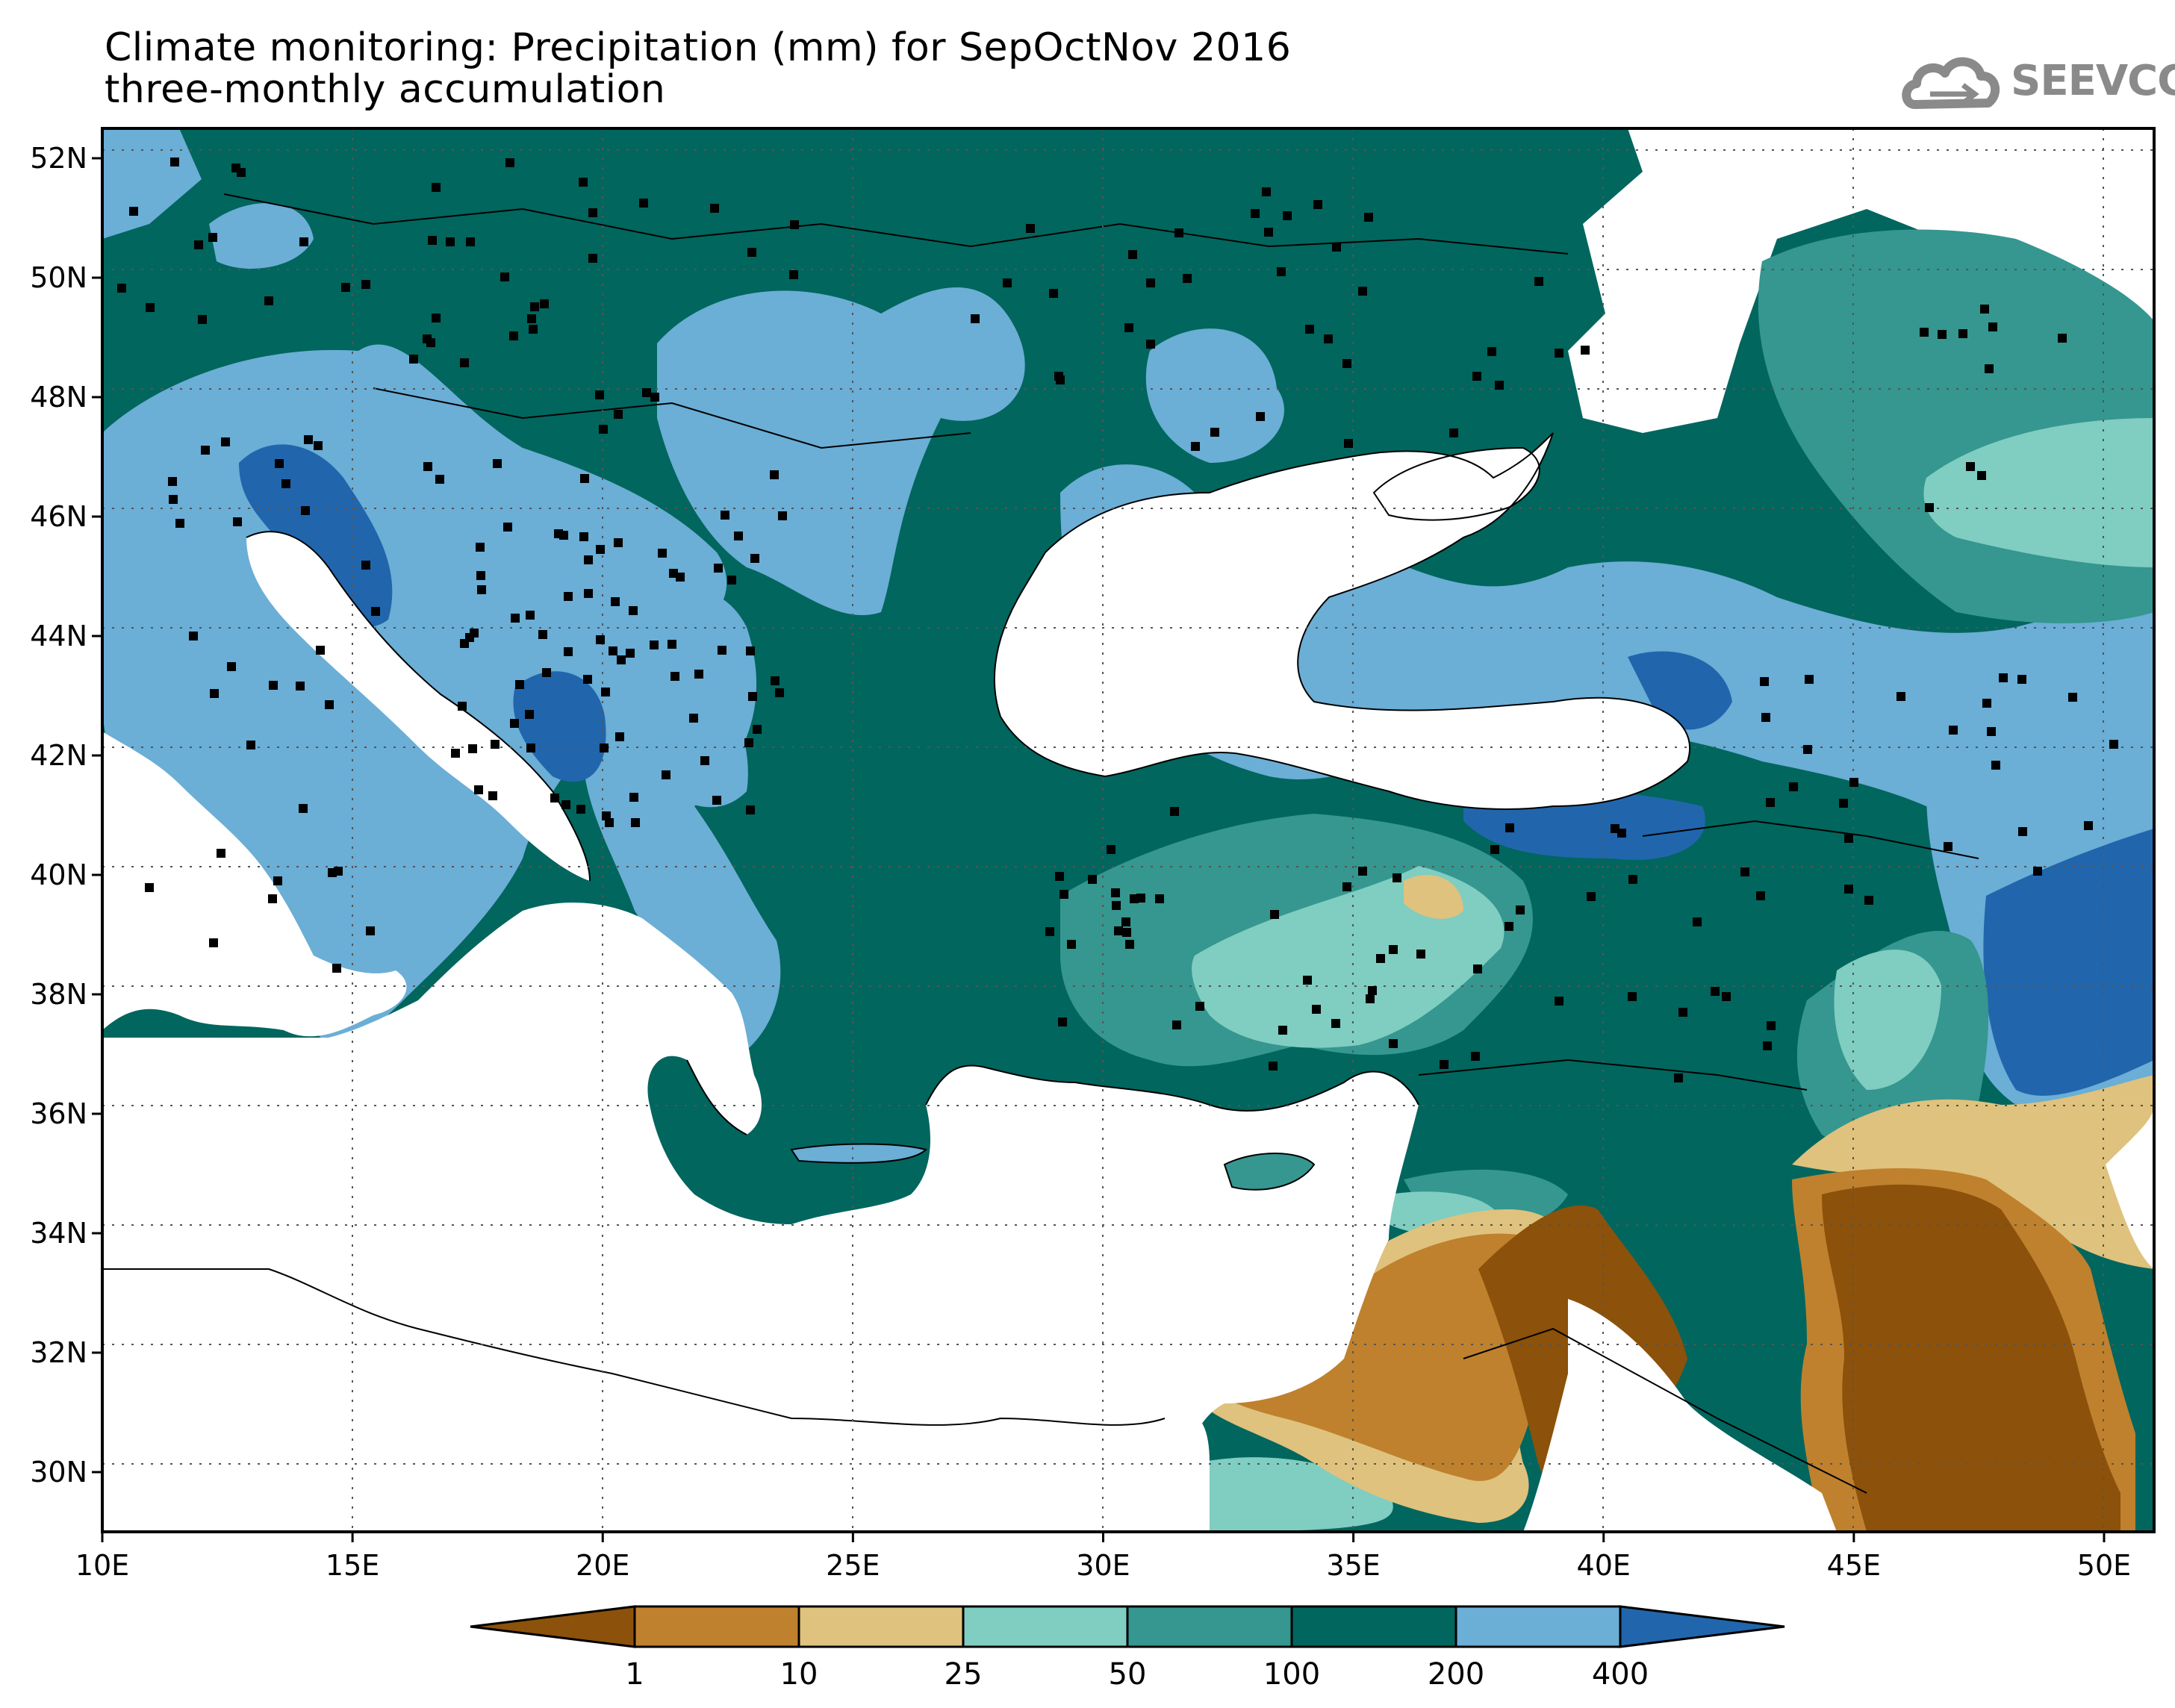 This screenshot has width=2175, height=1708. Describe the element at coordinates (602, 1565) in the screenshot. I see `lon-tick-label: 20E` at that location.